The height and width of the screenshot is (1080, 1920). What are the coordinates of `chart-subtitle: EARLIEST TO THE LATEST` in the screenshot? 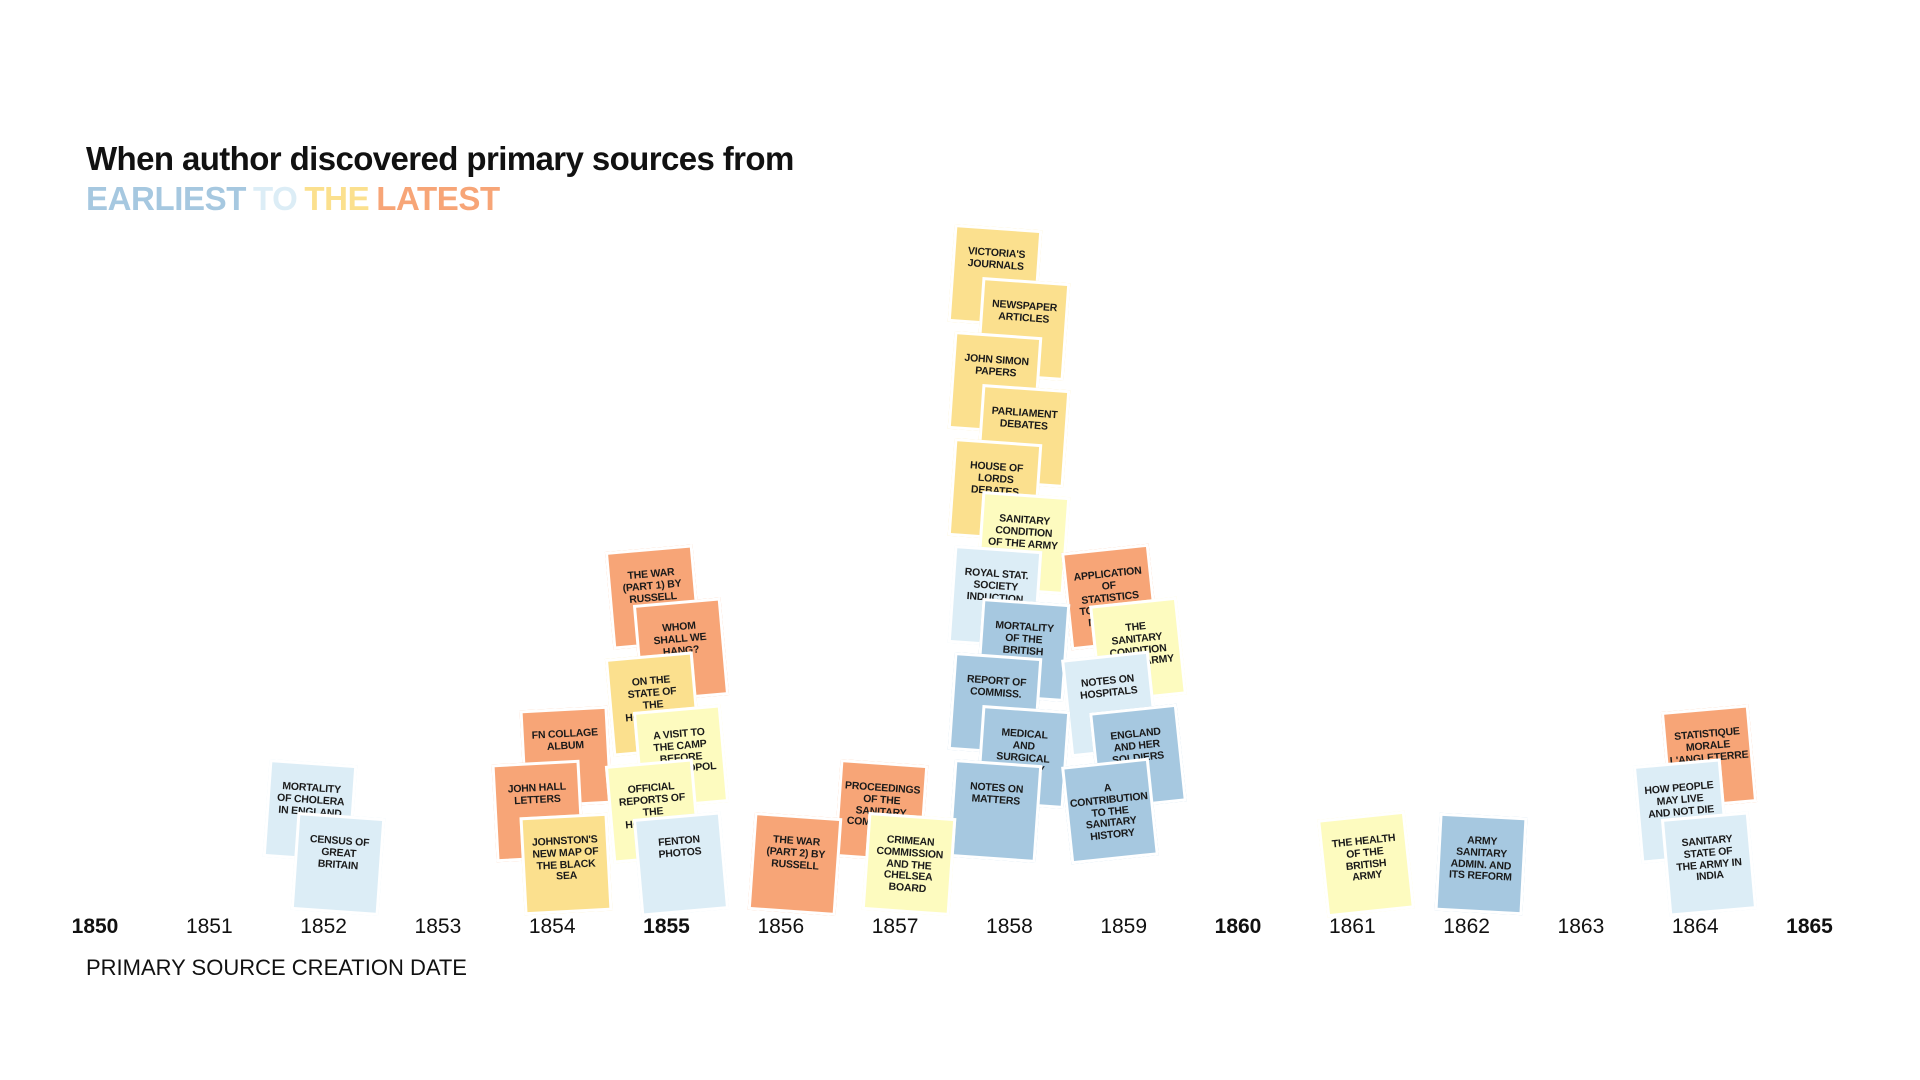 It's located at (440, 199).